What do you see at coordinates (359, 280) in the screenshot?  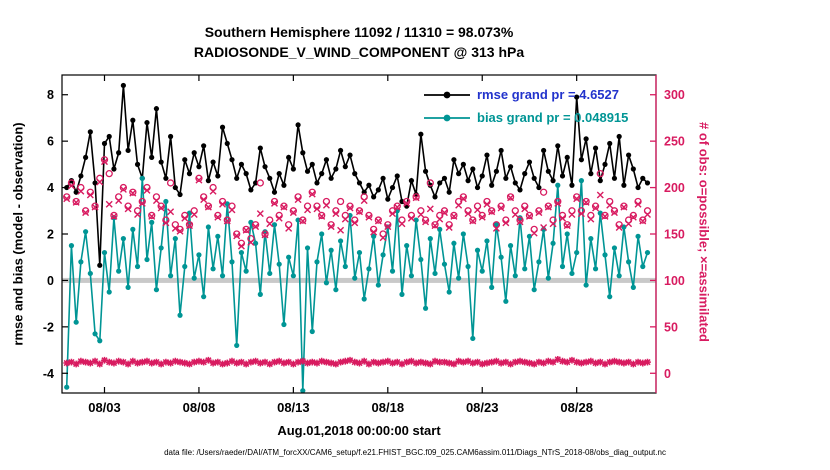 I see `zero-reference-band` at bounding box center [359, 280].